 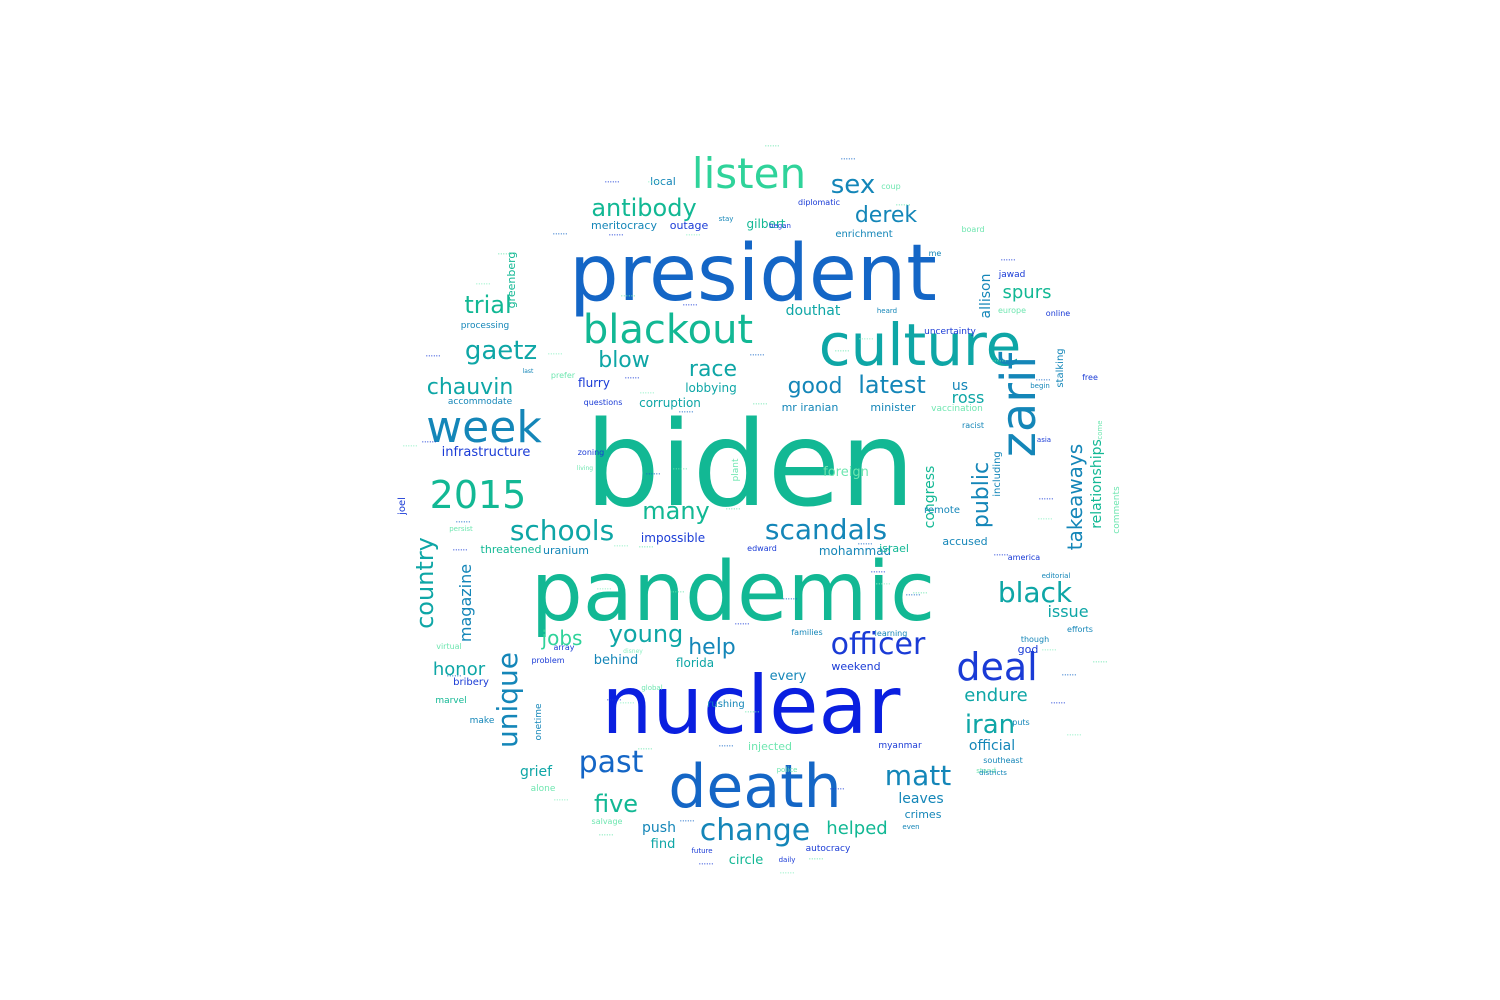 I want to click on cloud-word-blow: blow, so click(x=624, y=360).